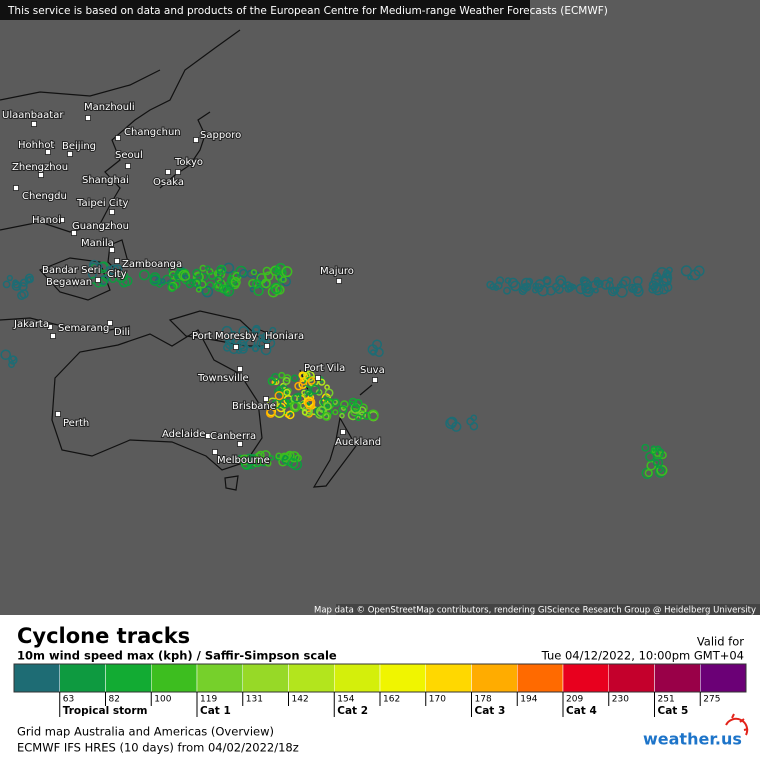  I want to click on city-label: Perth, so click(76, 423).